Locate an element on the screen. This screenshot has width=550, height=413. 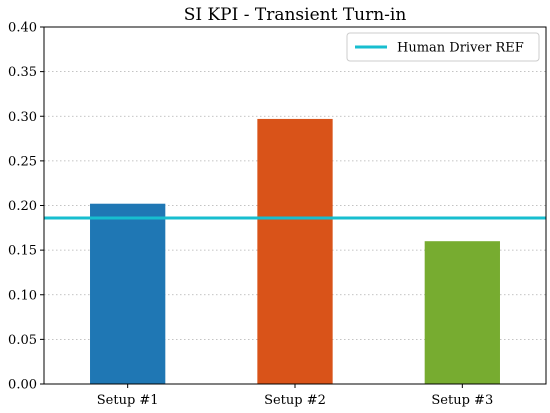
y-axis: 0.00 0.05 0.10 0.15 0.20 0.25 0.30 0.35 0.40 is located at coordinates (26, 207).